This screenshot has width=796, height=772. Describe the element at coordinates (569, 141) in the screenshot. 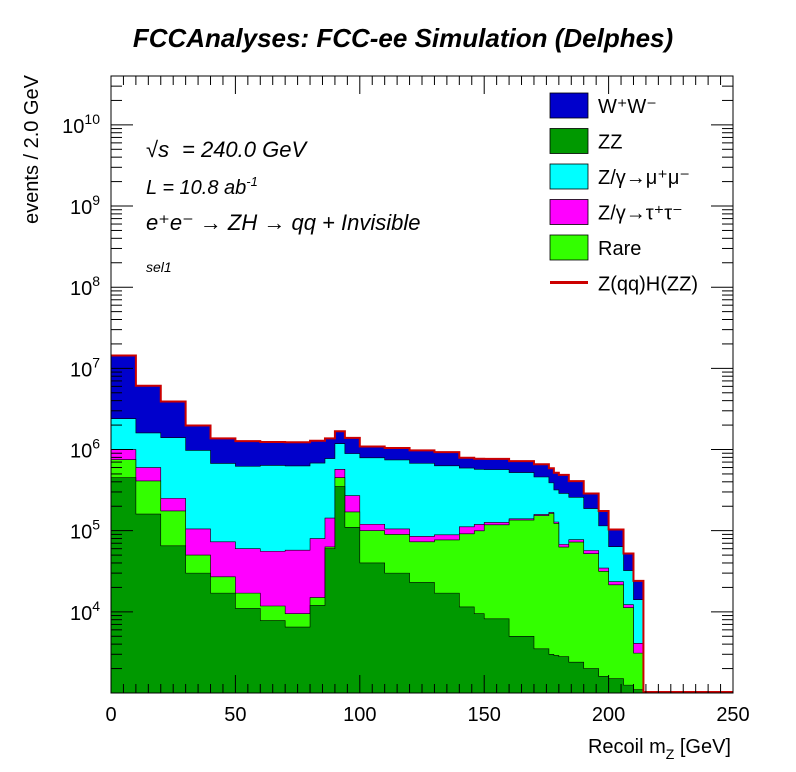

I see `legend-swatch-zz` at that location.